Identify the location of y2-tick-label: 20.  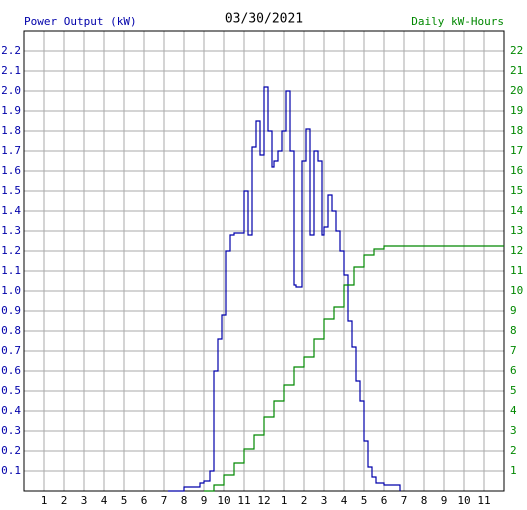
(516, 90).